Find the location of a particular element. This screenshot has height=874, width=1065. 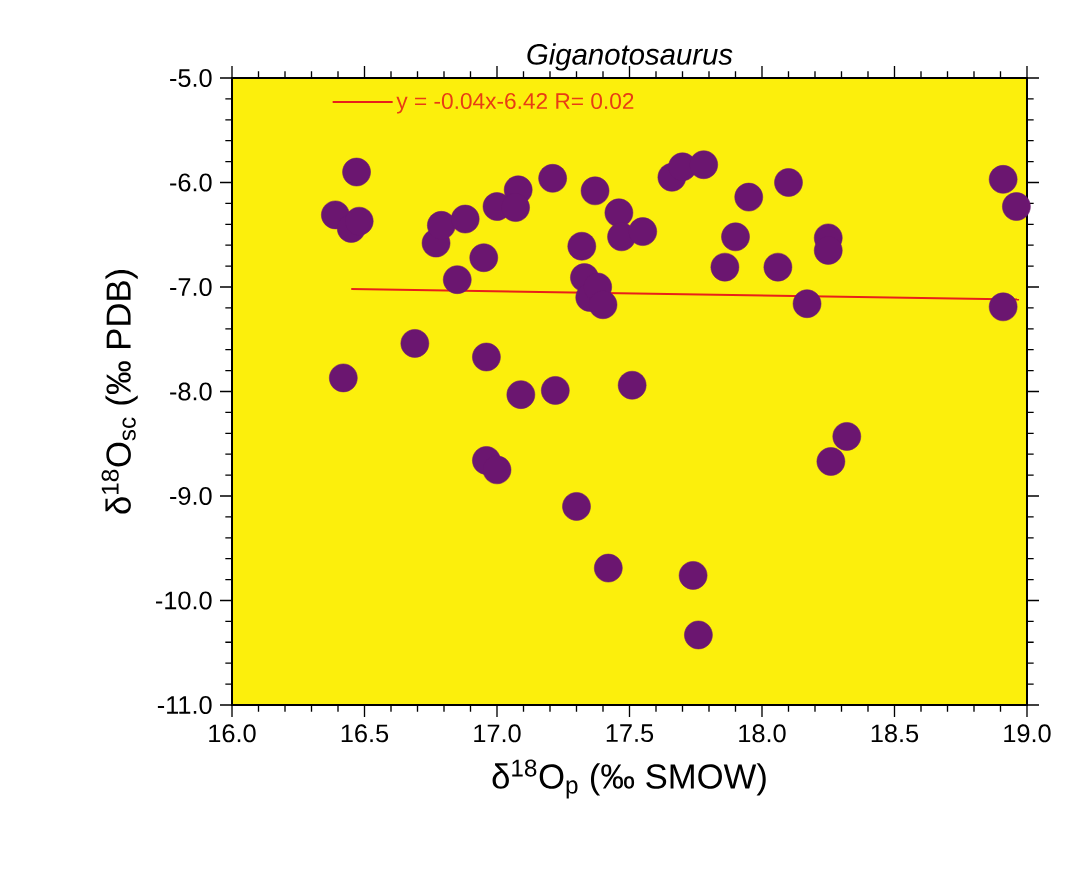

x-tick-label: 17.0 is located at coordinates (497, 733).